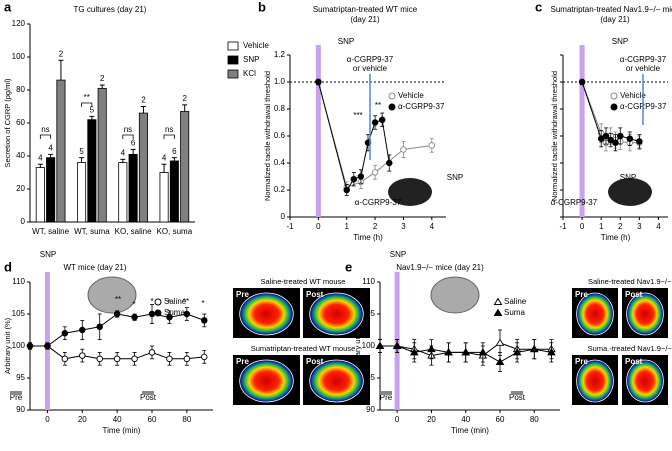 Image resolution: width=672 pixels, height=451 pixels. Describe the element at coordinates (152, 419) in the screenshot. I see `x-tick-label: 60` at that location.